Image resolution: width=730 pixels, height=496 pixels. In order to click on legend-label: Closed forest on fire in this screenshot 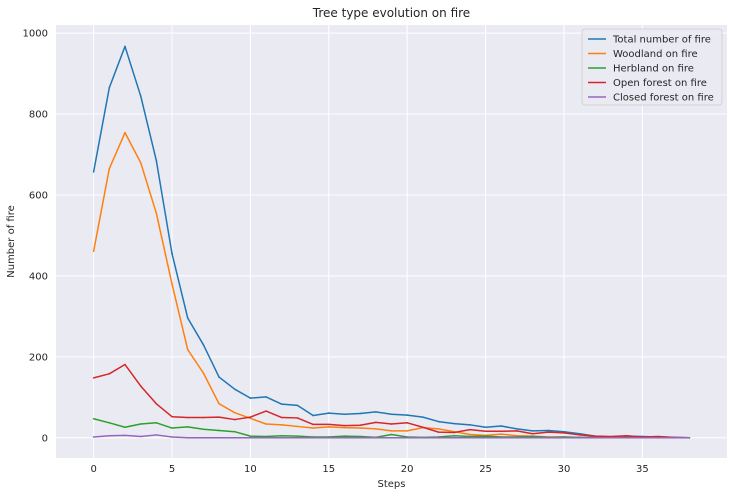, I will do `click(663, 98)`.